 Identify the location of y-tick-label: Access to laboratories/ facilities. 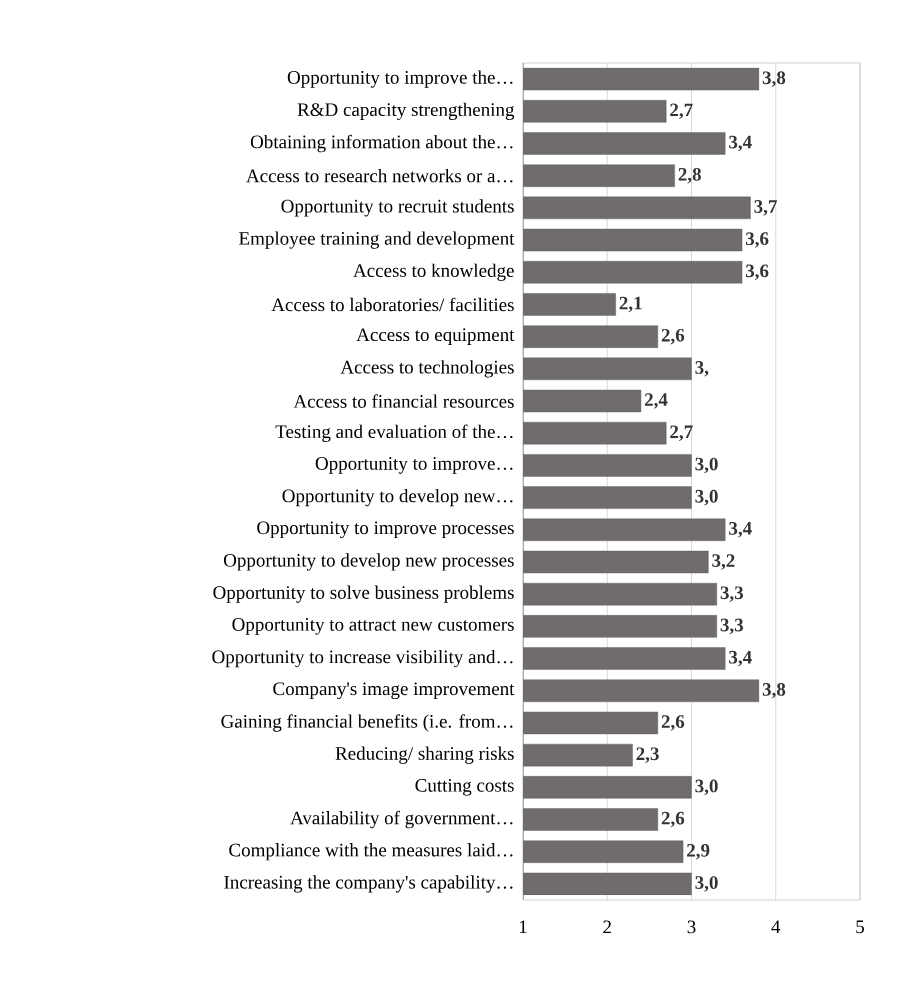
(392, 304).